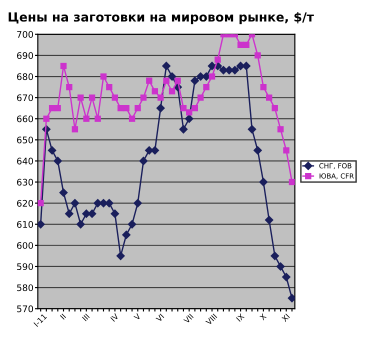  What do you see at coordinates (25, 98) in the screenshot?
I see `y-tick-label: 670` at bounding box center [25, 98].